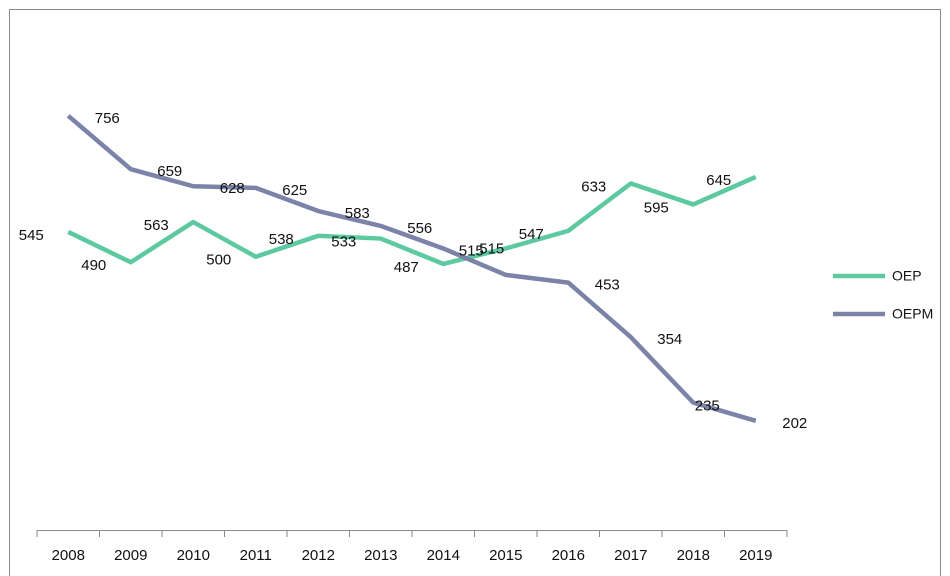  What do you see at coordinates (256, 555) in the screenshot?
I see `x-tick-label: 2011` at bounding box center [256, 555].